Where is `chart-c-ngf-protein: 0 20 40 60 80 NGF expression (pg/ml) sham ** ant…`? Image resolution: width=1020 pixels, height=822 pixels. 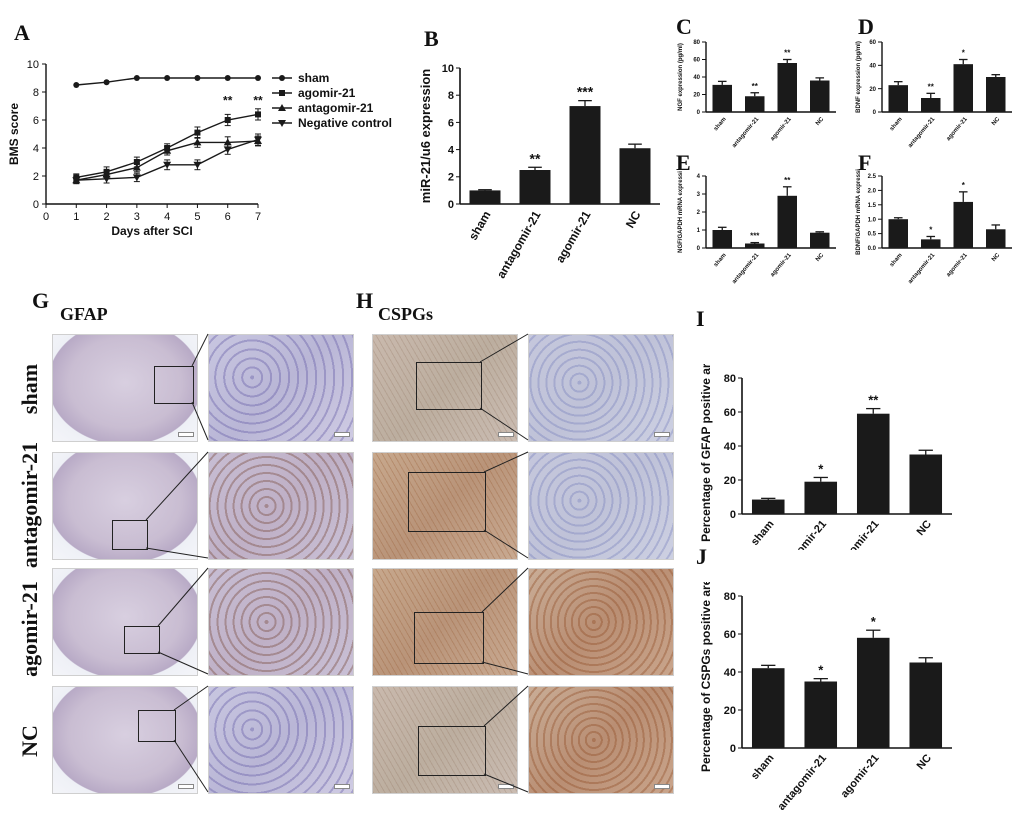
chart-c-ngf-protein: 0 20 40 60 80 NGF expression (pg/ml) sham ** ant… is located at coordinates (757, 94).